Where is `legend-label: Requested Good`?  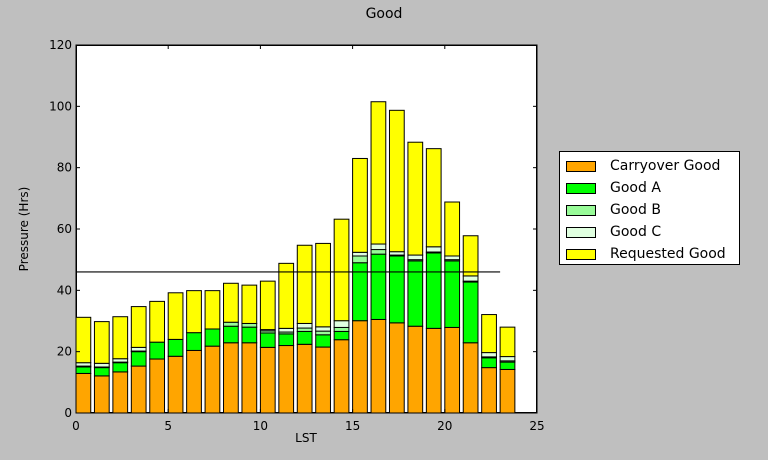
legend-label: Requested Good is located at coordinates (668, 254).